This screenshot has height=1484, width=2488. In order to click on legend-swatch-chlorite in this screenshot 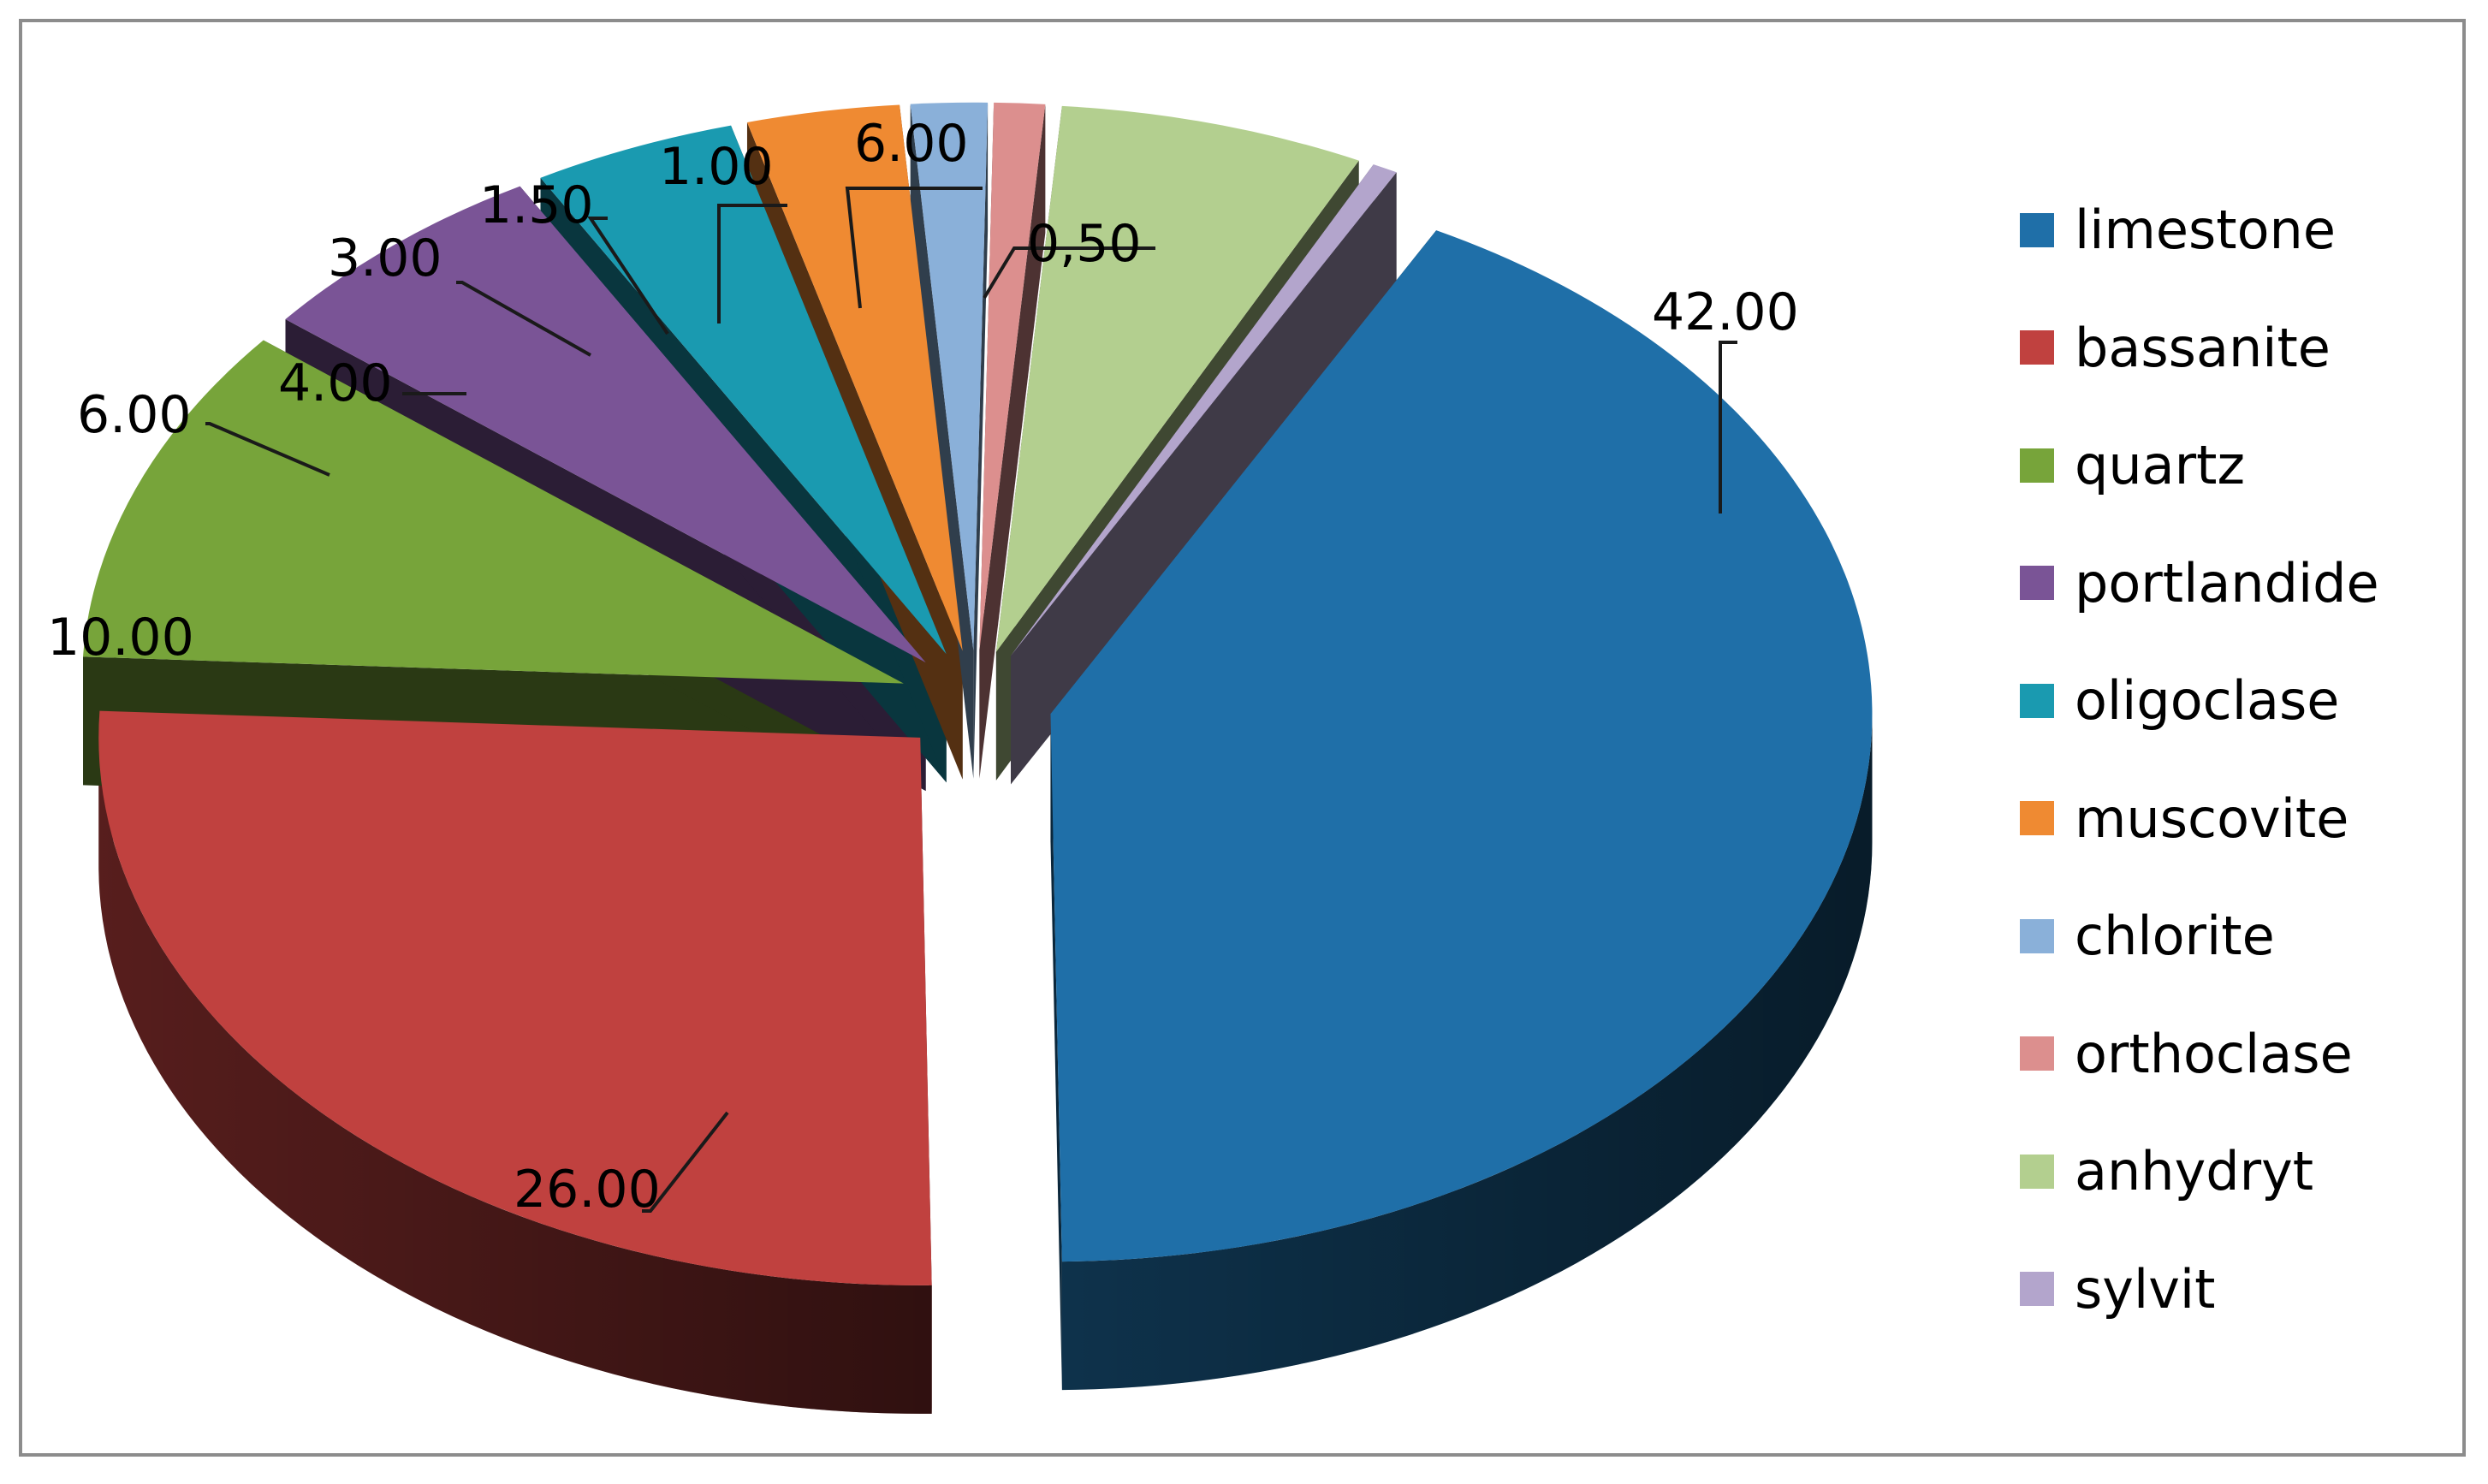, I will do `click(2037, 936)`.